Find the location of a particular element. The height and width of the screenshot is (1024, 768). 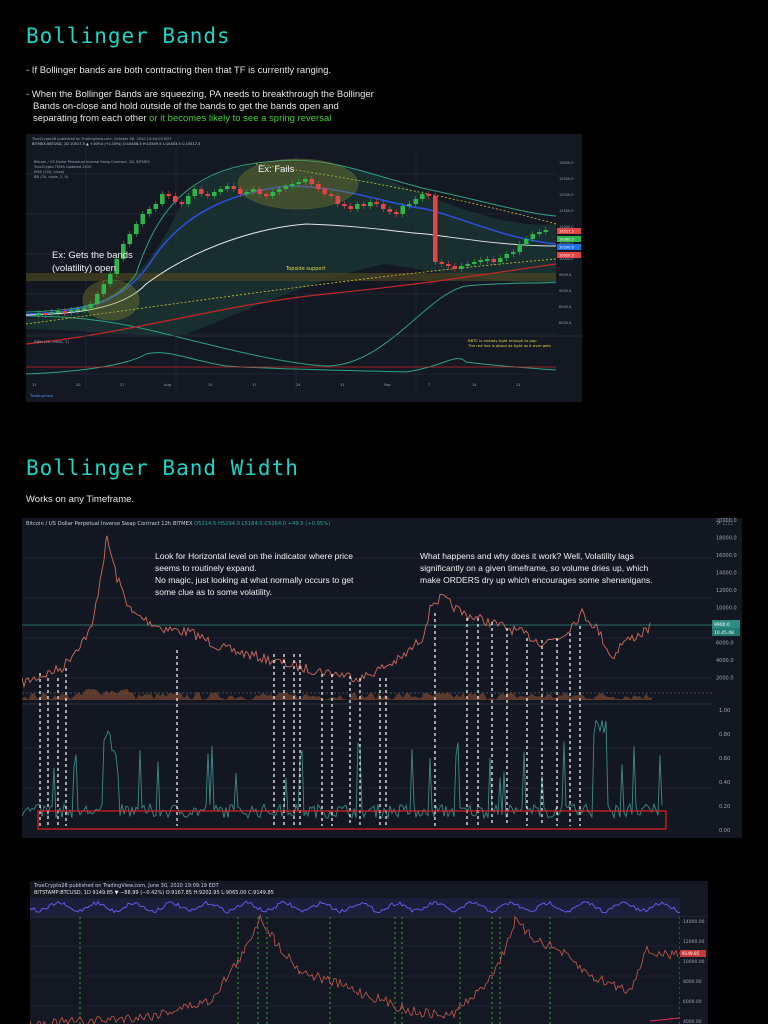

chart1-y-tick: 9000.0 is located at coordinates (565, 291).